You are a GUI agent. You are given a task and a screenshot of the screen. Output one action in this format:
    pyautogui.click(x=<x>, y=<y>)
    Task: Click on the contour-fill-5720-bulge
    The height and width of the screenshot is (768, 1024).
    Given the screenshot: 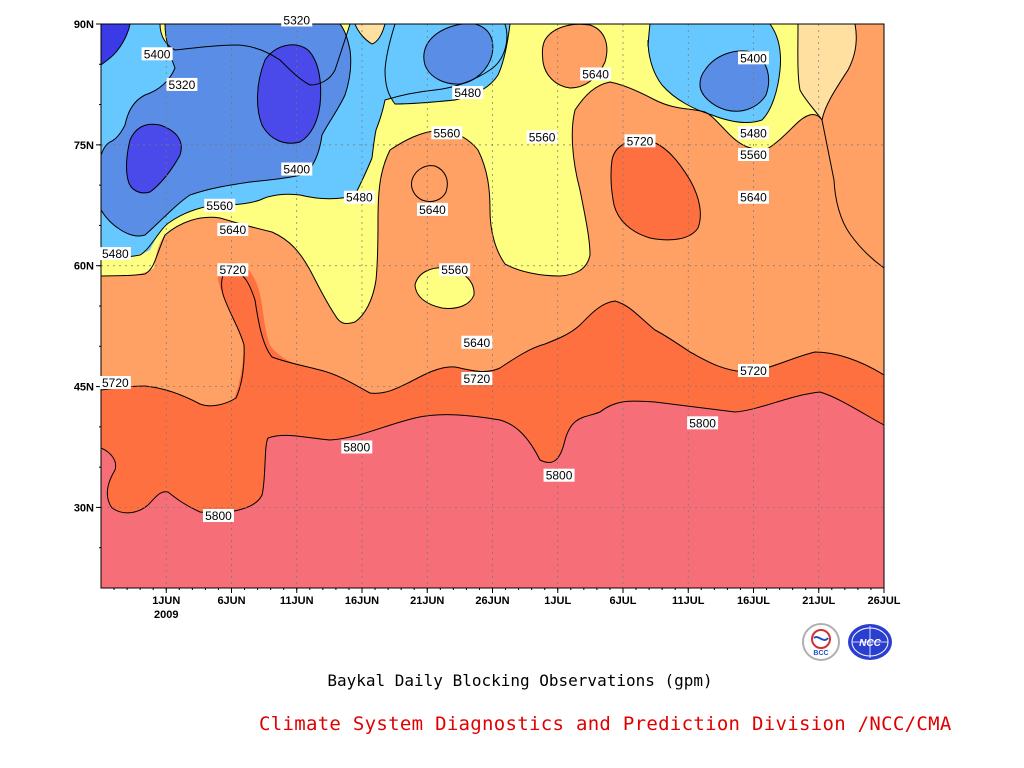 What is the action you would take?
    pyautogui.click(x=258, y=333)
    